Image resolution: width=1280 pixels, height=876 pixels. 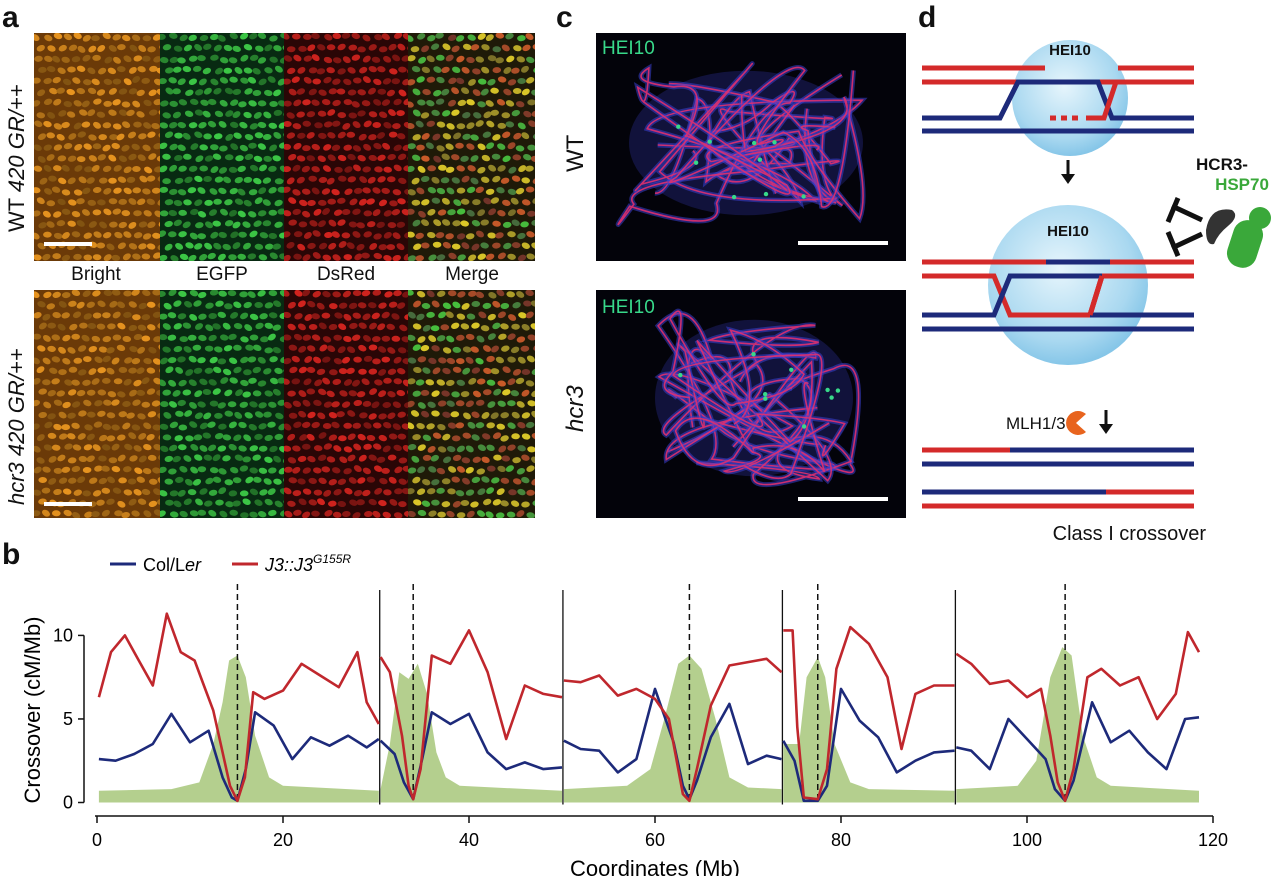 What do you see at coordinates (1076, 422) in the screenshot?
I see `mlh13-icon` at bounding box center [1076, 422].